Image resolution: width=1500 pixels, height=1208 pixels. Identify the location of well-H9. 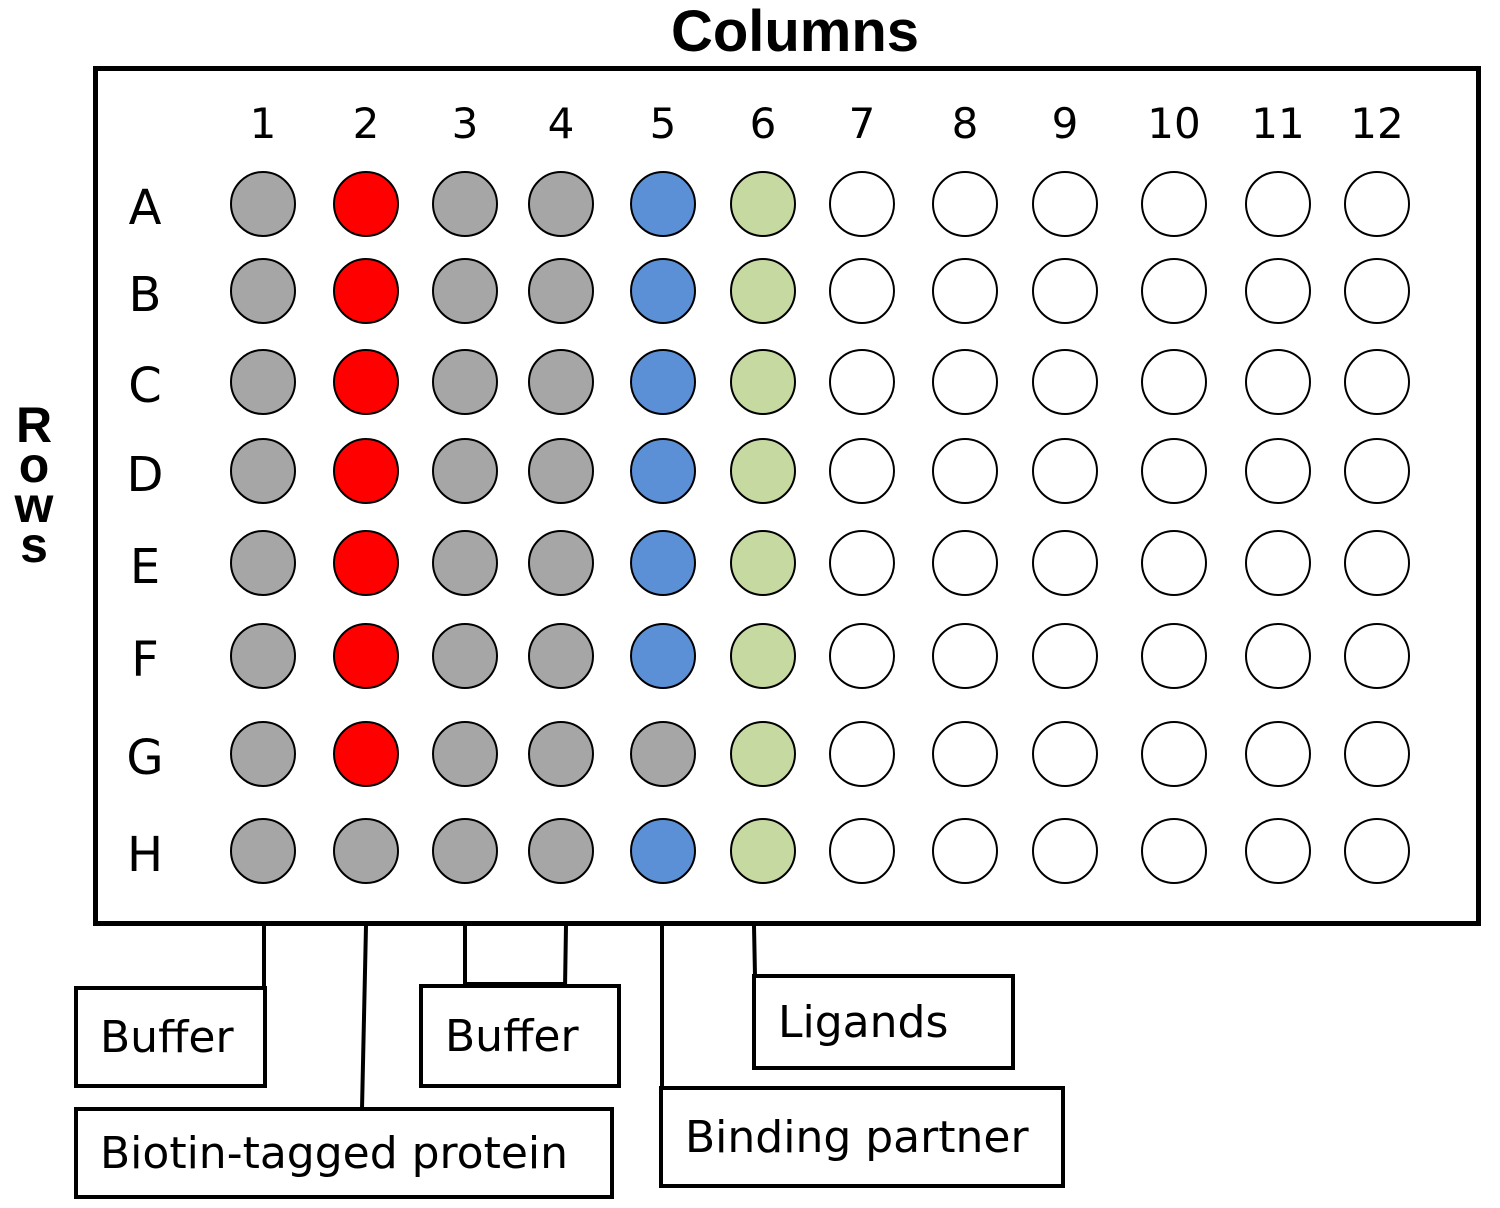
(1065, 851).